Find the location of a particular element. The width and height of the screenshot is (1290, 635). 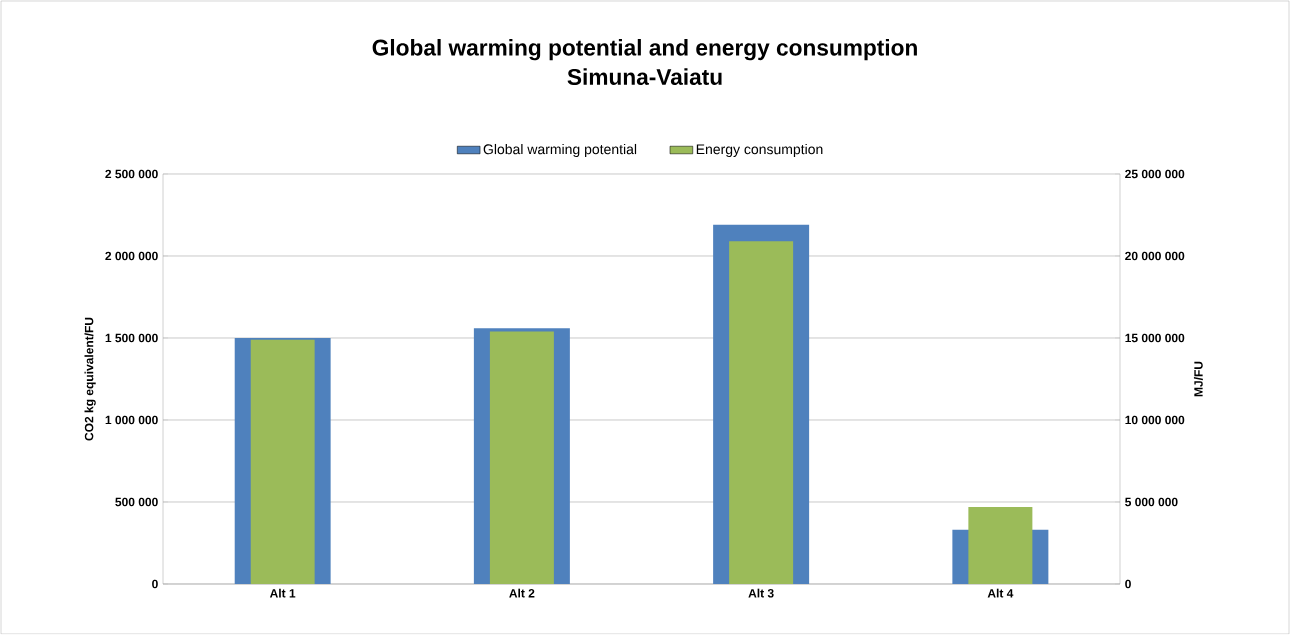

y2-tick-label: 15 000 000 is located at coordinates (1155, 338).